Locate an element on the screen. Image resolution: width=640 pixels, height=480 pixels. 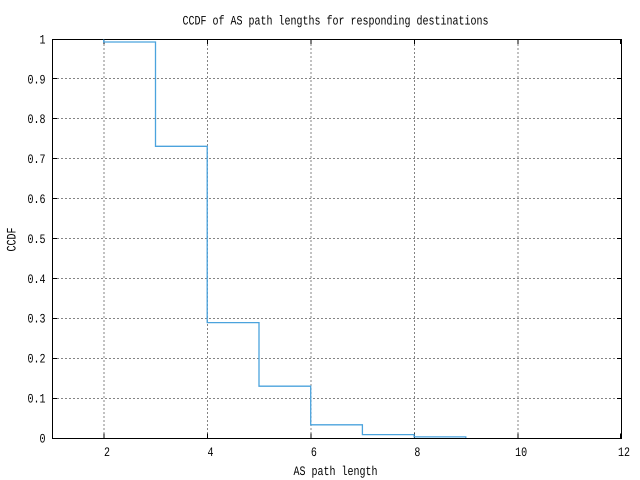
svg-text: 0.3 is located at coordinates (36, 321).